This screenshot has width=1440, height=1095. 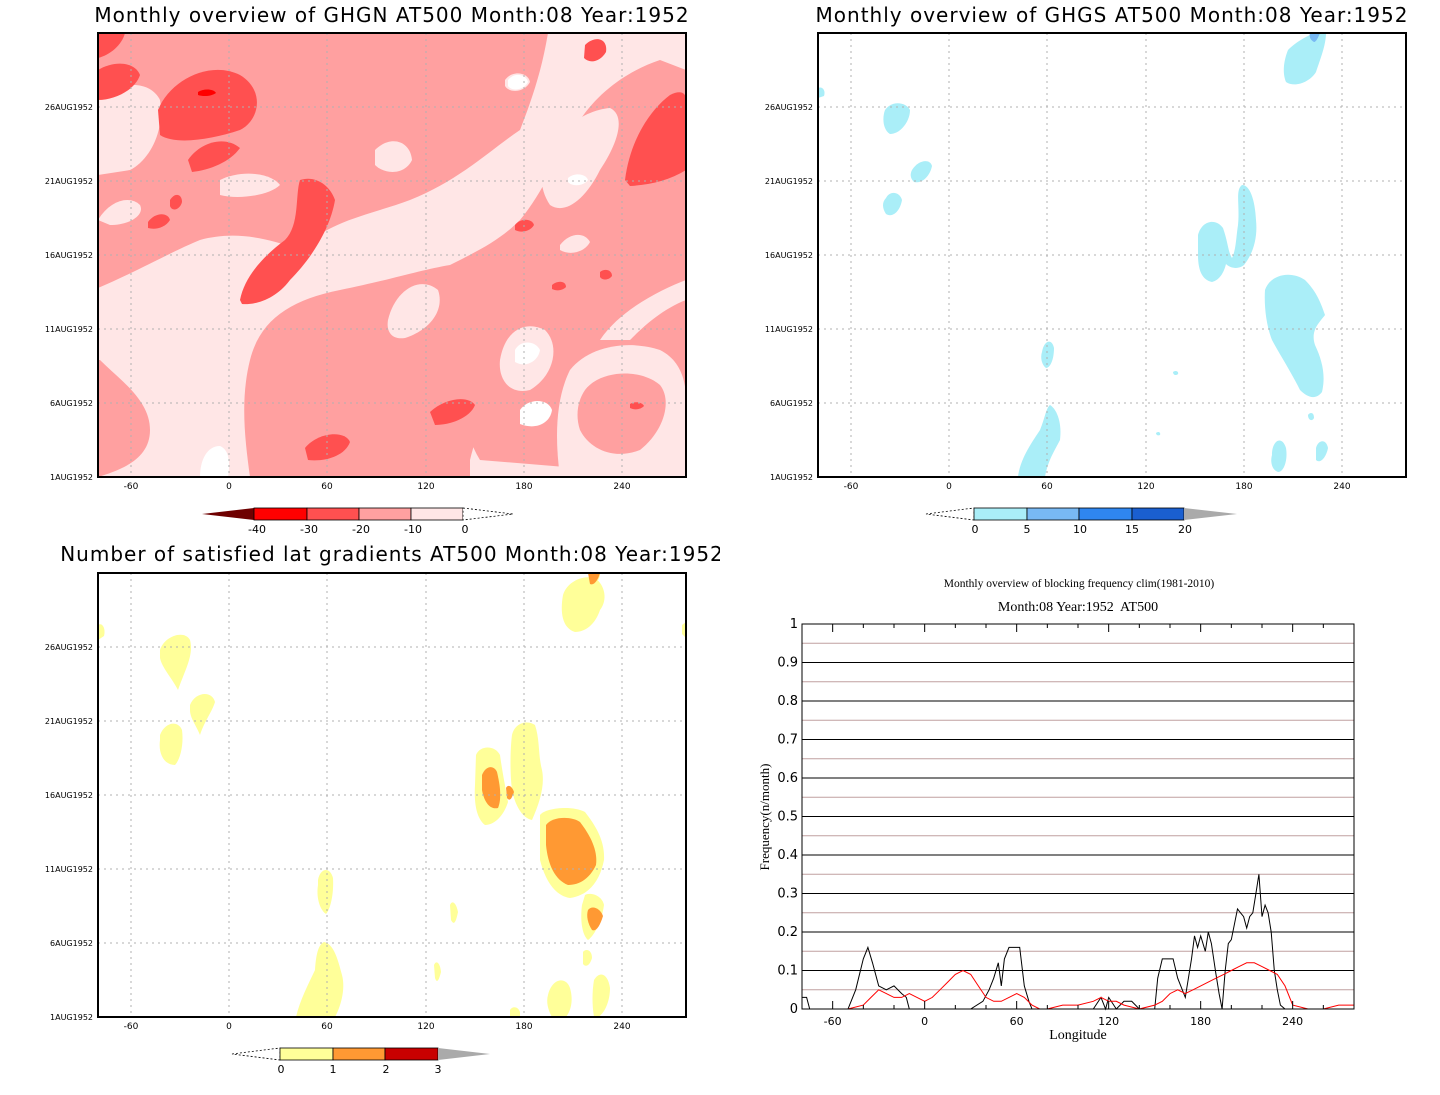 I want to click on y-tick-label: 0.4, so click(x=787, y=855).